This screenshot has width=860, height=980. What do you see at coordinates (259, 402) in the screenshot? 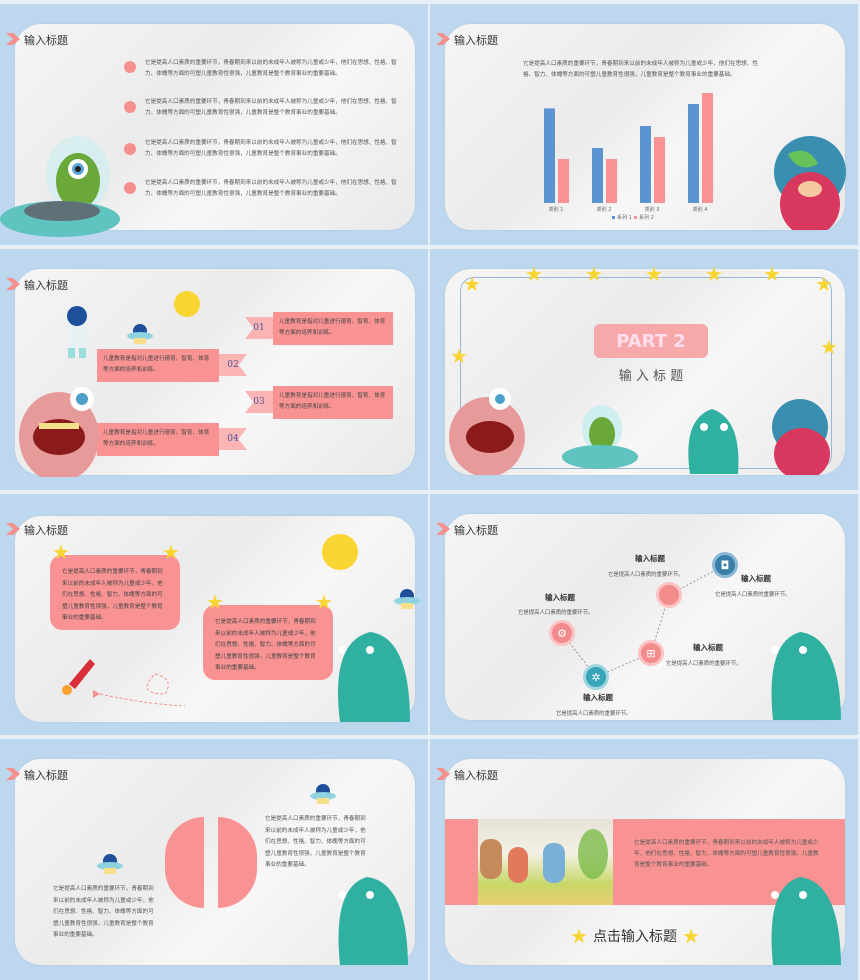
I see `step-number: 03` at bounding box center [259, 402].